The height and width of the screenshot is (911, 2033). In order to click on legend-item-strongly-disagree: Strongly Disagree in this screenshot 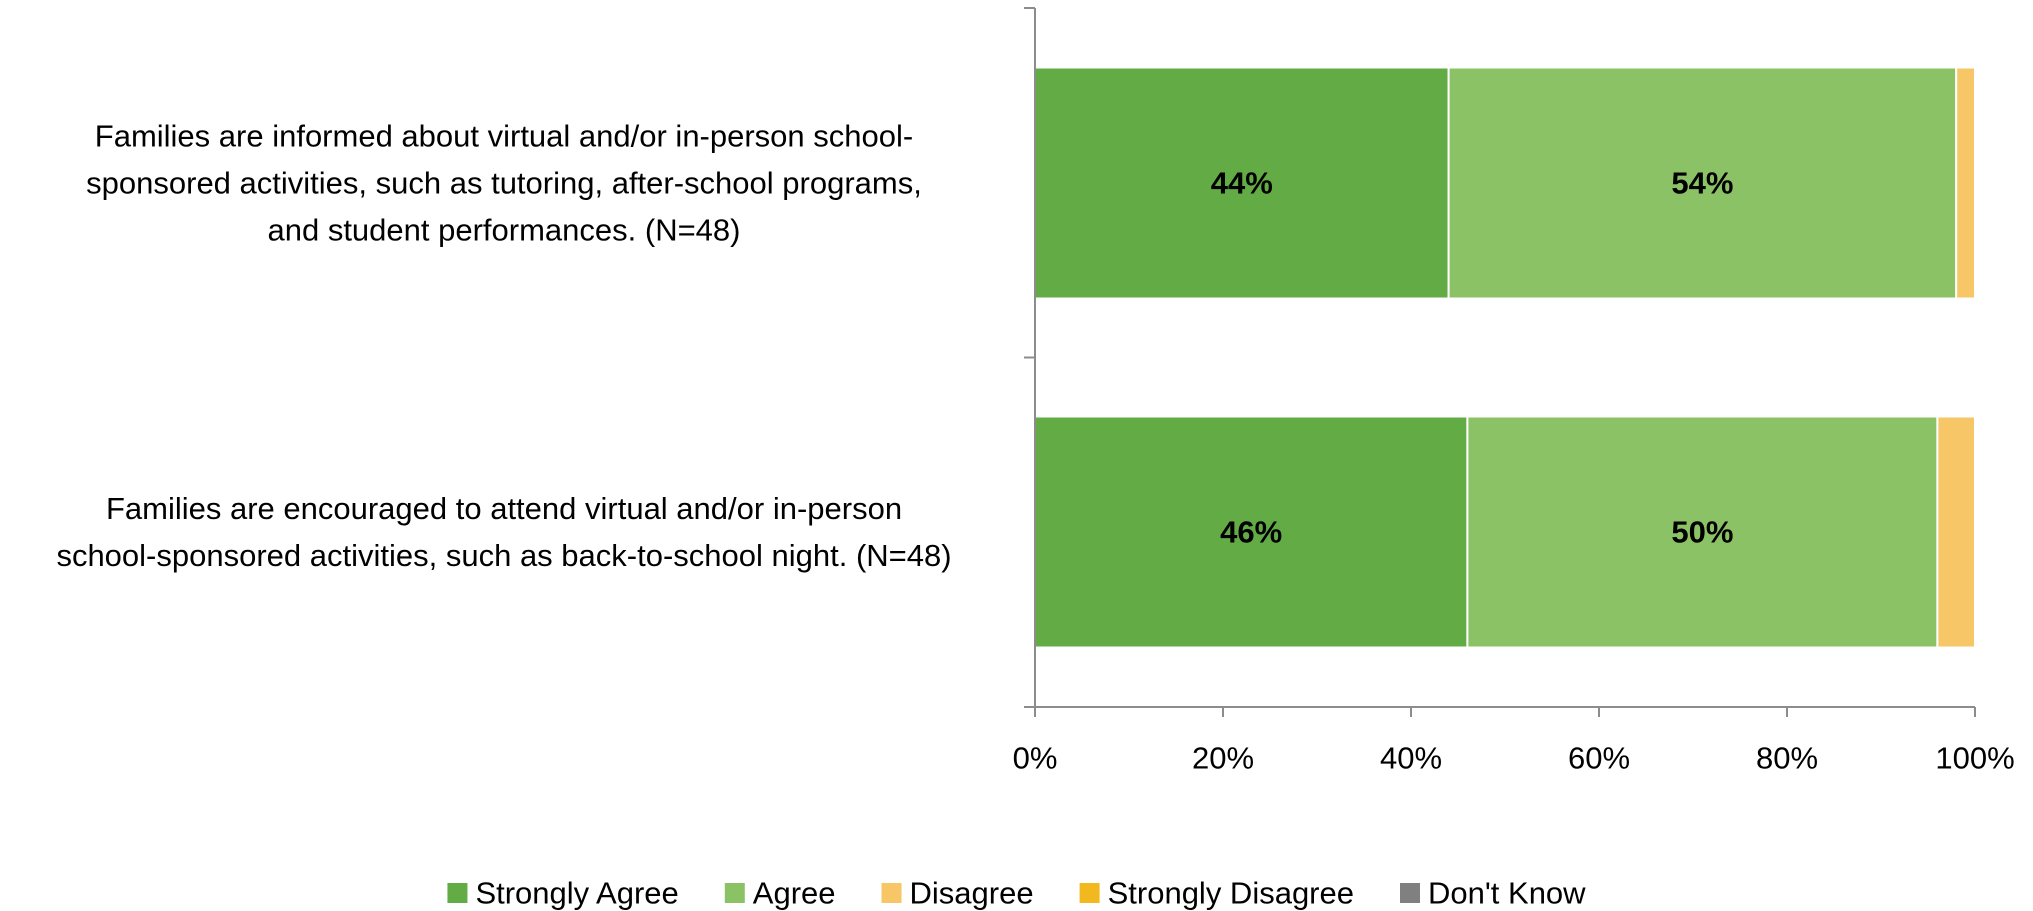, I will do `click(1216, 893)`.